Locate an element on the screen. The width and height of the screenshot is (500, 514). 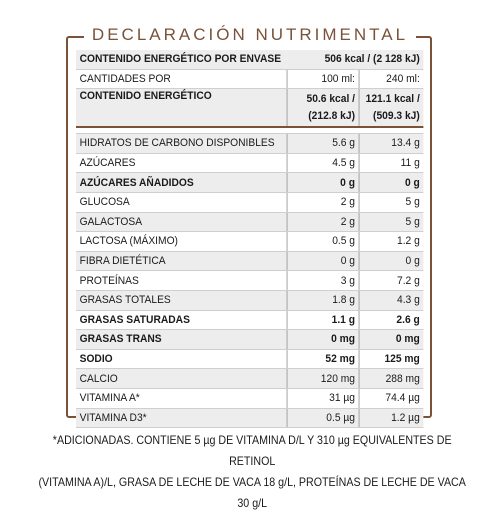
envase-label: CONTENIDO ENERGÉTICO POR ENVASE is located at coordinates (180, 59).